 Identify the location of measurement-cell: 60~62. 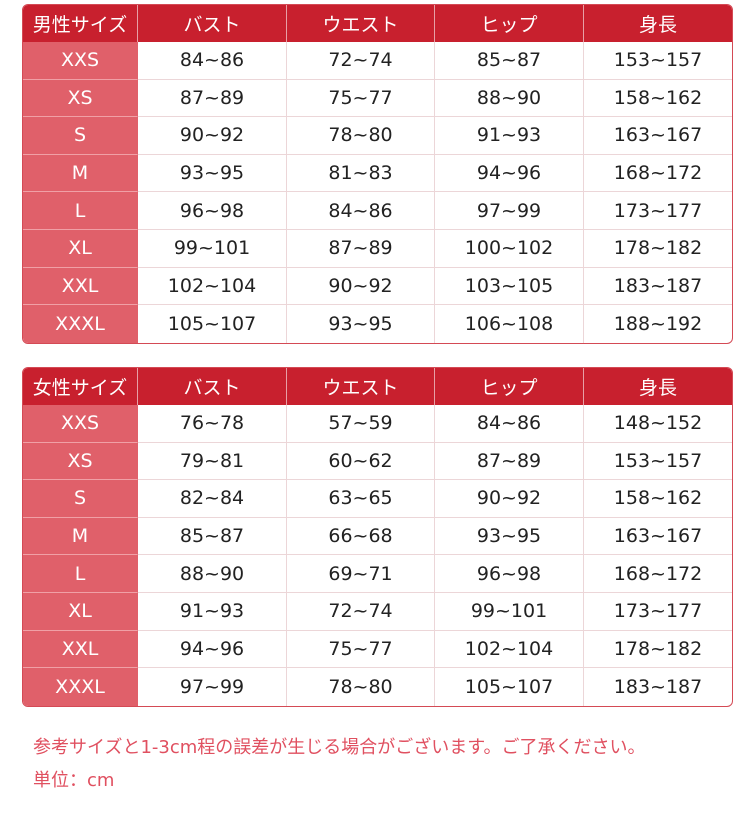
(361, 461).